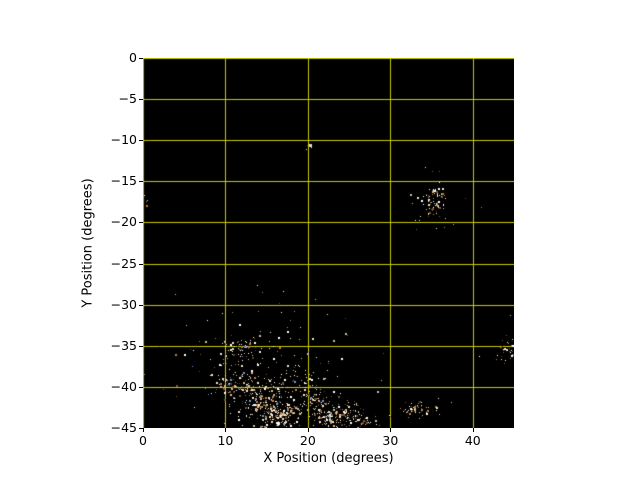 Image resolution: width=640 pixels, height=480 pixels. I want to click on y-axis-label: Y Position (degrees), so click(88, 243).